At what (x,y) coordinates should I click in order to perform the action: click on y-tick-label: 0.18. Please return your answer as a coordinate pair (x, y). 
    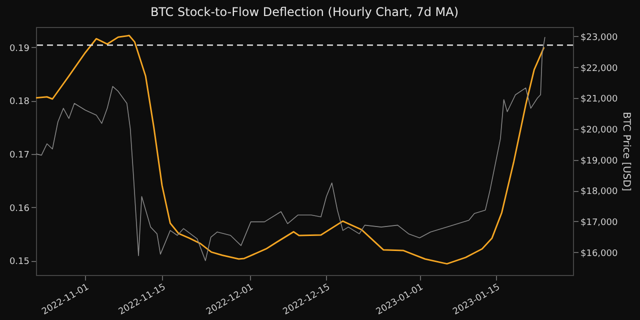
    Looking at the image, I should click on (19, 102).